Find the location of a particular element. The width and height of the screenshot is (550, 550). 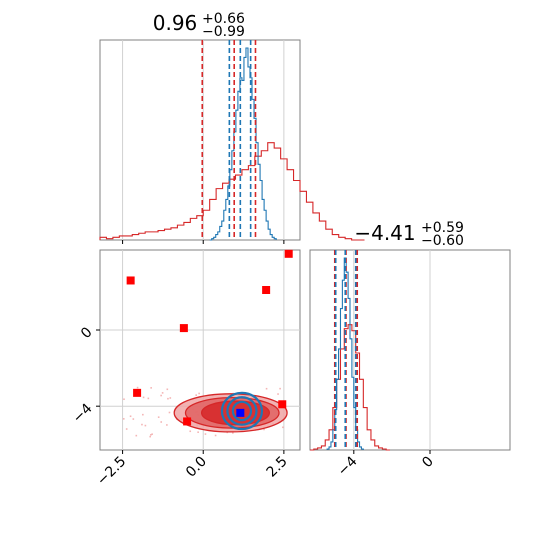

marginal-y-quantile-lines is located at coordinates (346, 350).